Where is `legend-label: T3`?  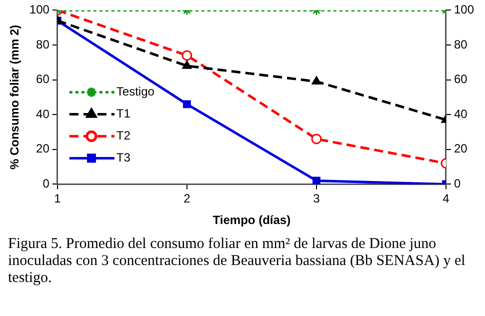
legend-label: T3 is located at coordinates (123, 157).